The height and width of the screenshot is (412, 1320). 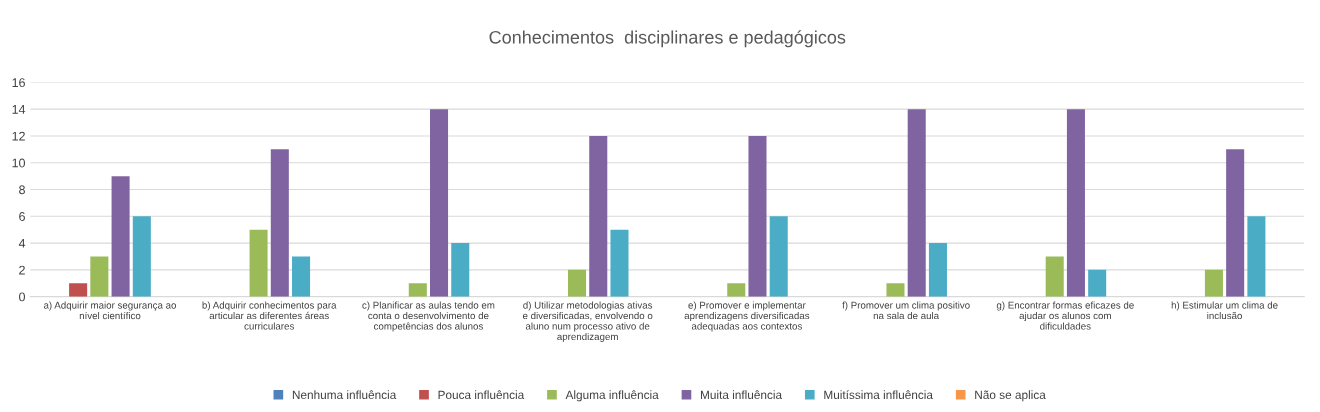 What do you see at coordinates (19, 109) in the screenshot?
I see `y-tick-label: 14` at bounding box center [19, 109].